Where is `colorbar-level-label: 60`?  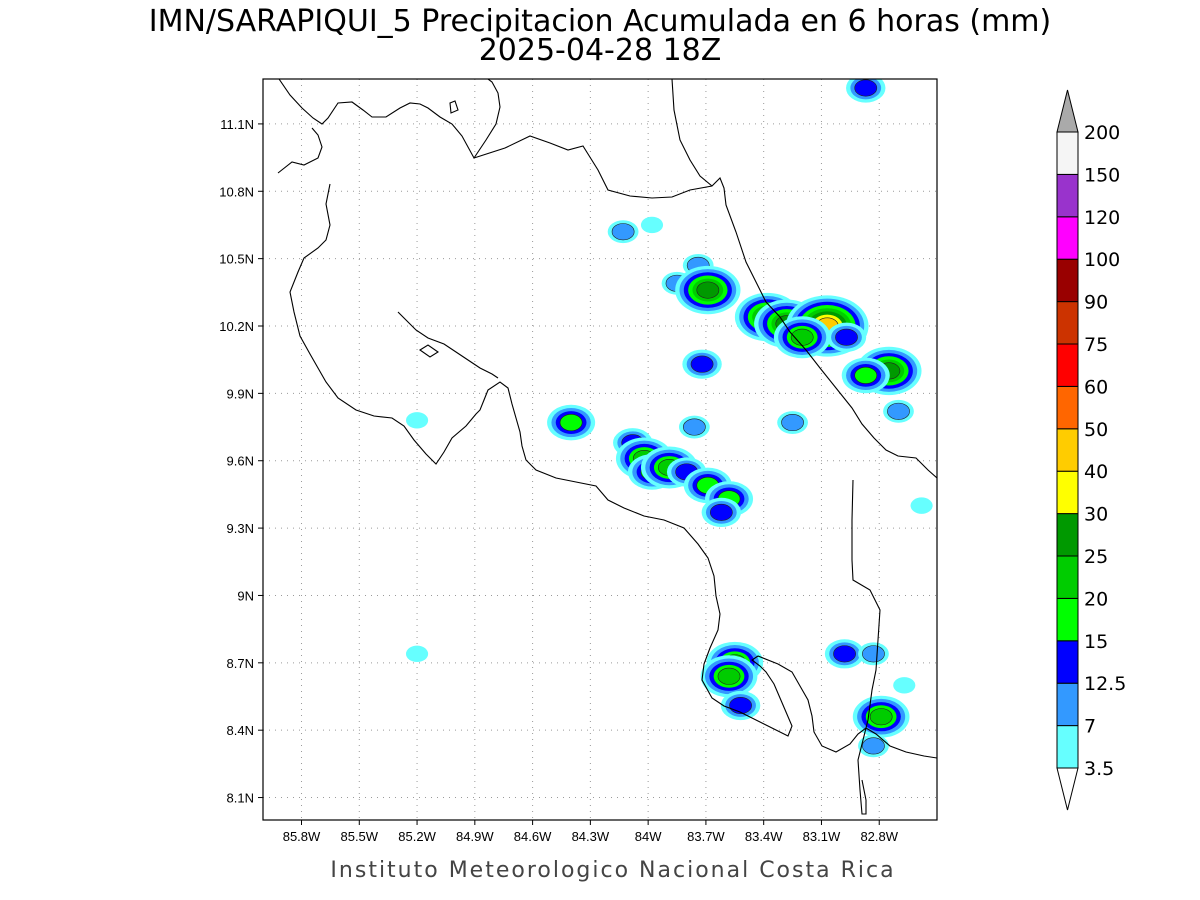
colorbar-level-label: 60 is located at coordinates (1096, 387).